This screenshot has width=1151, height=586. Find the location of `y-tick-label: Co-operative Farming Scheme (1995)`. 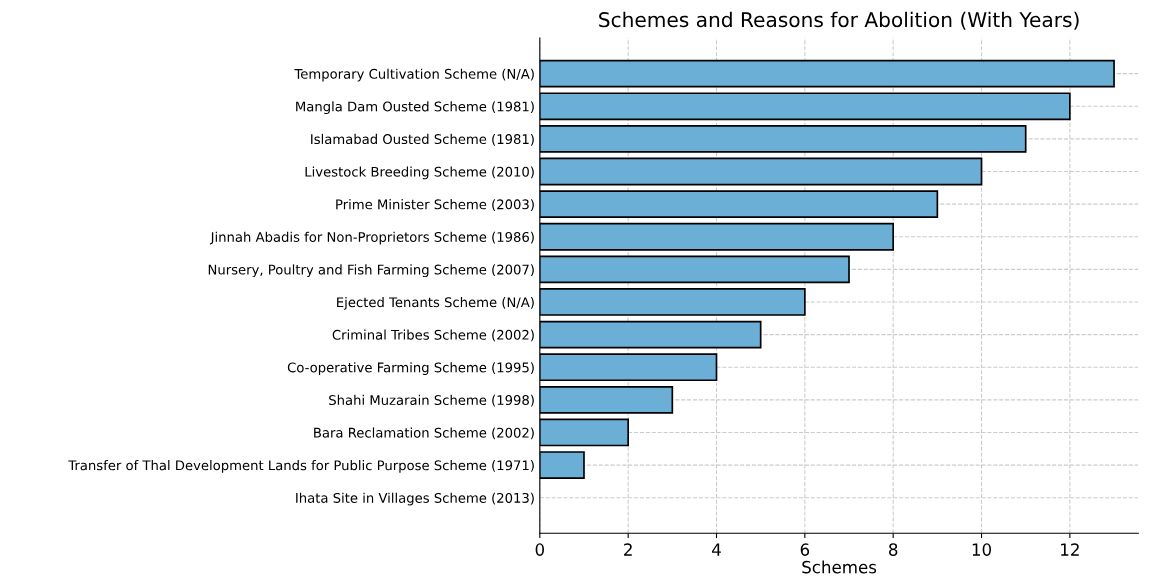

y-tick-label: Co-operative Farming Scheme (1995) is located at coordinates (410, 368).